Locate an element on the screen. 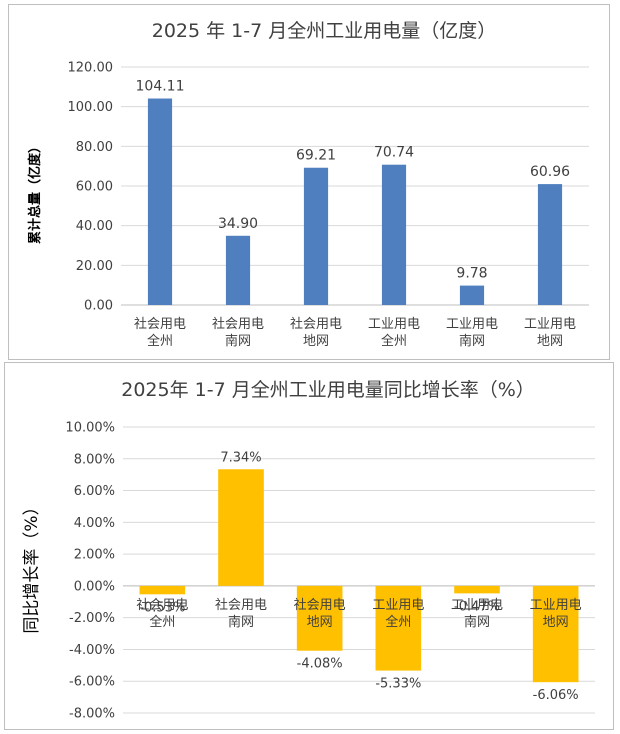 The image size is (620, 734). y-axis-label: 累计总量（亿度） is located at coordinates (35, 192).